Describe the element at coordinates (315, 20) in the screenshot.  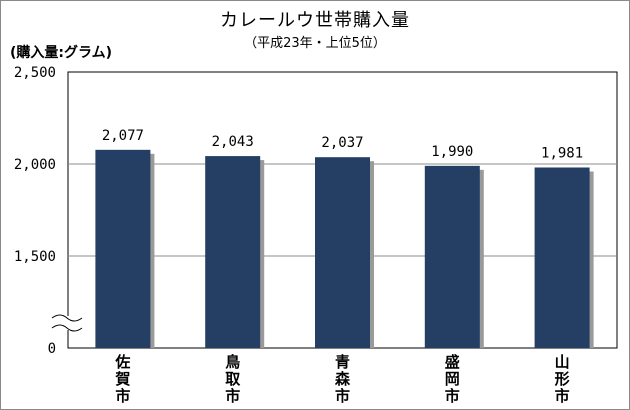
I see `chart-title: カレールウ世帯購入量` at that location.